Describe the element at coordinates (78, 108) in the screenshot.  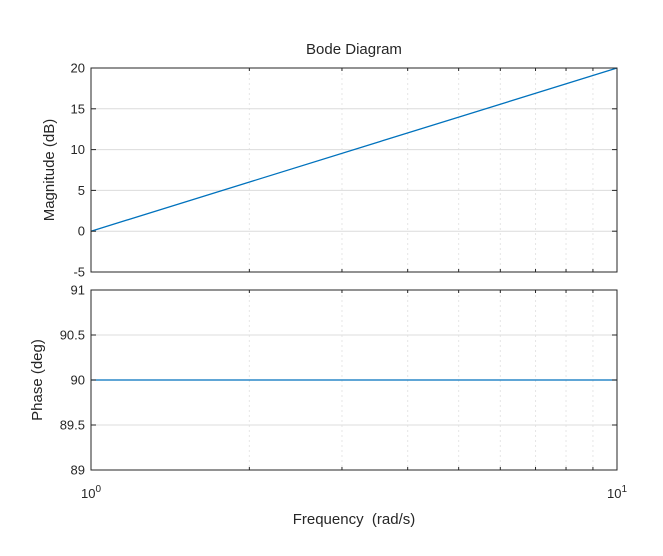
I see `magnitude-y-tick-label: 15` at that location.